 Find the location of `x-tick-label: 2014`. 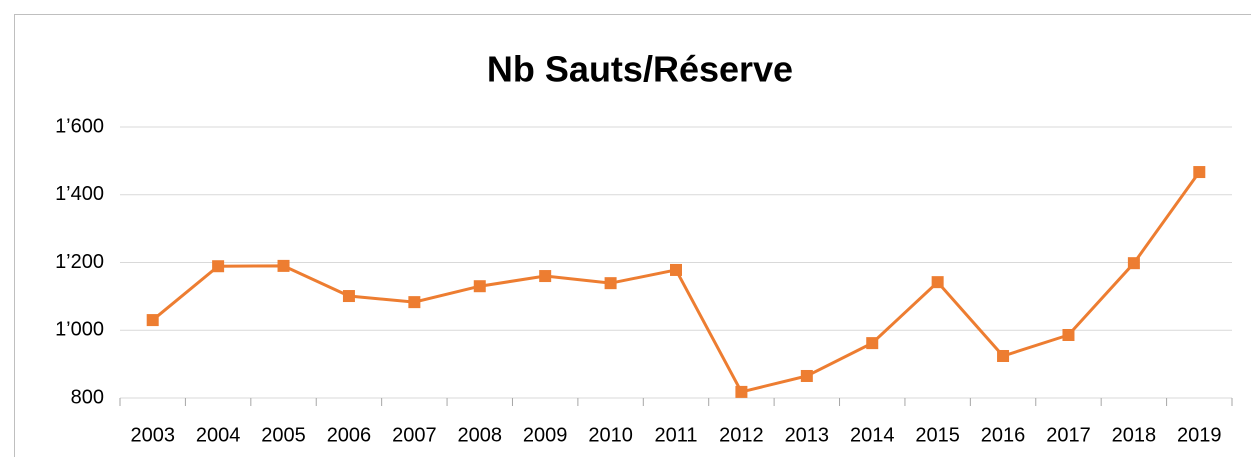

x-tick-label: 2014 is located at coordinates (872, 435).